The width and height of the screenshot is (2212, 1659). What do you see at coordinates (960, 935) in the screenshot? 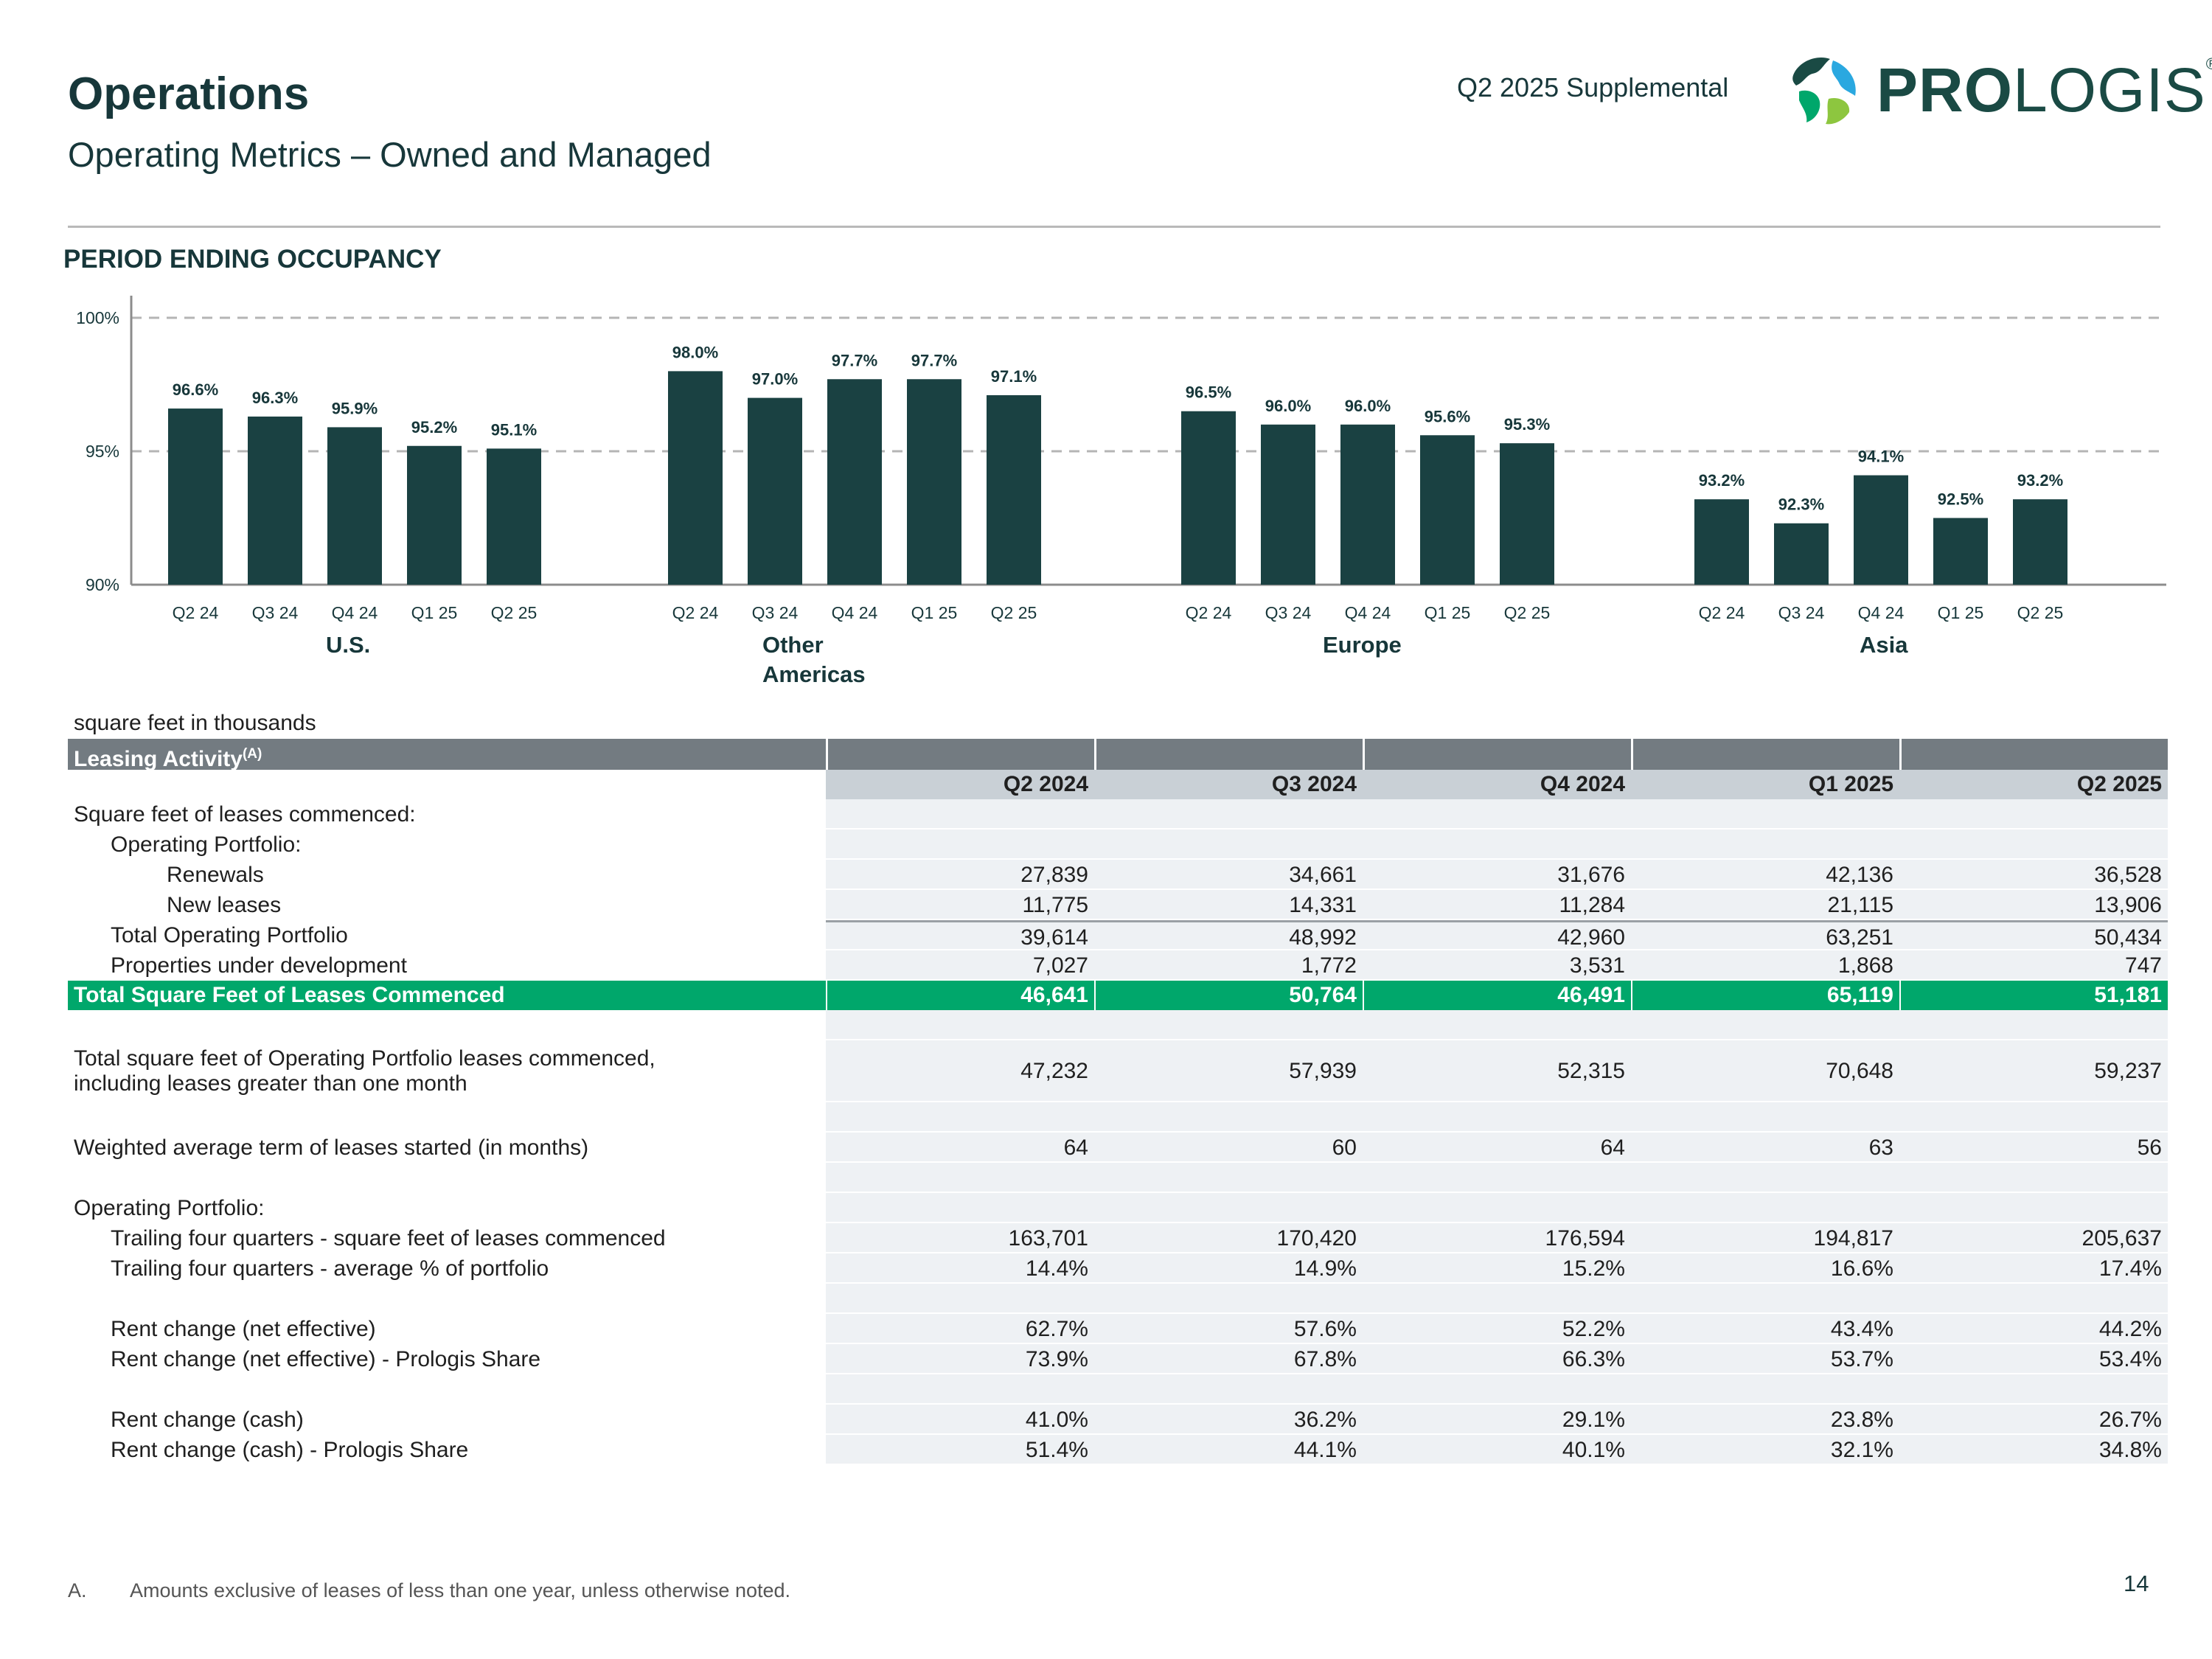
I see `cell: 39,614` at bounding box center [960, 935].